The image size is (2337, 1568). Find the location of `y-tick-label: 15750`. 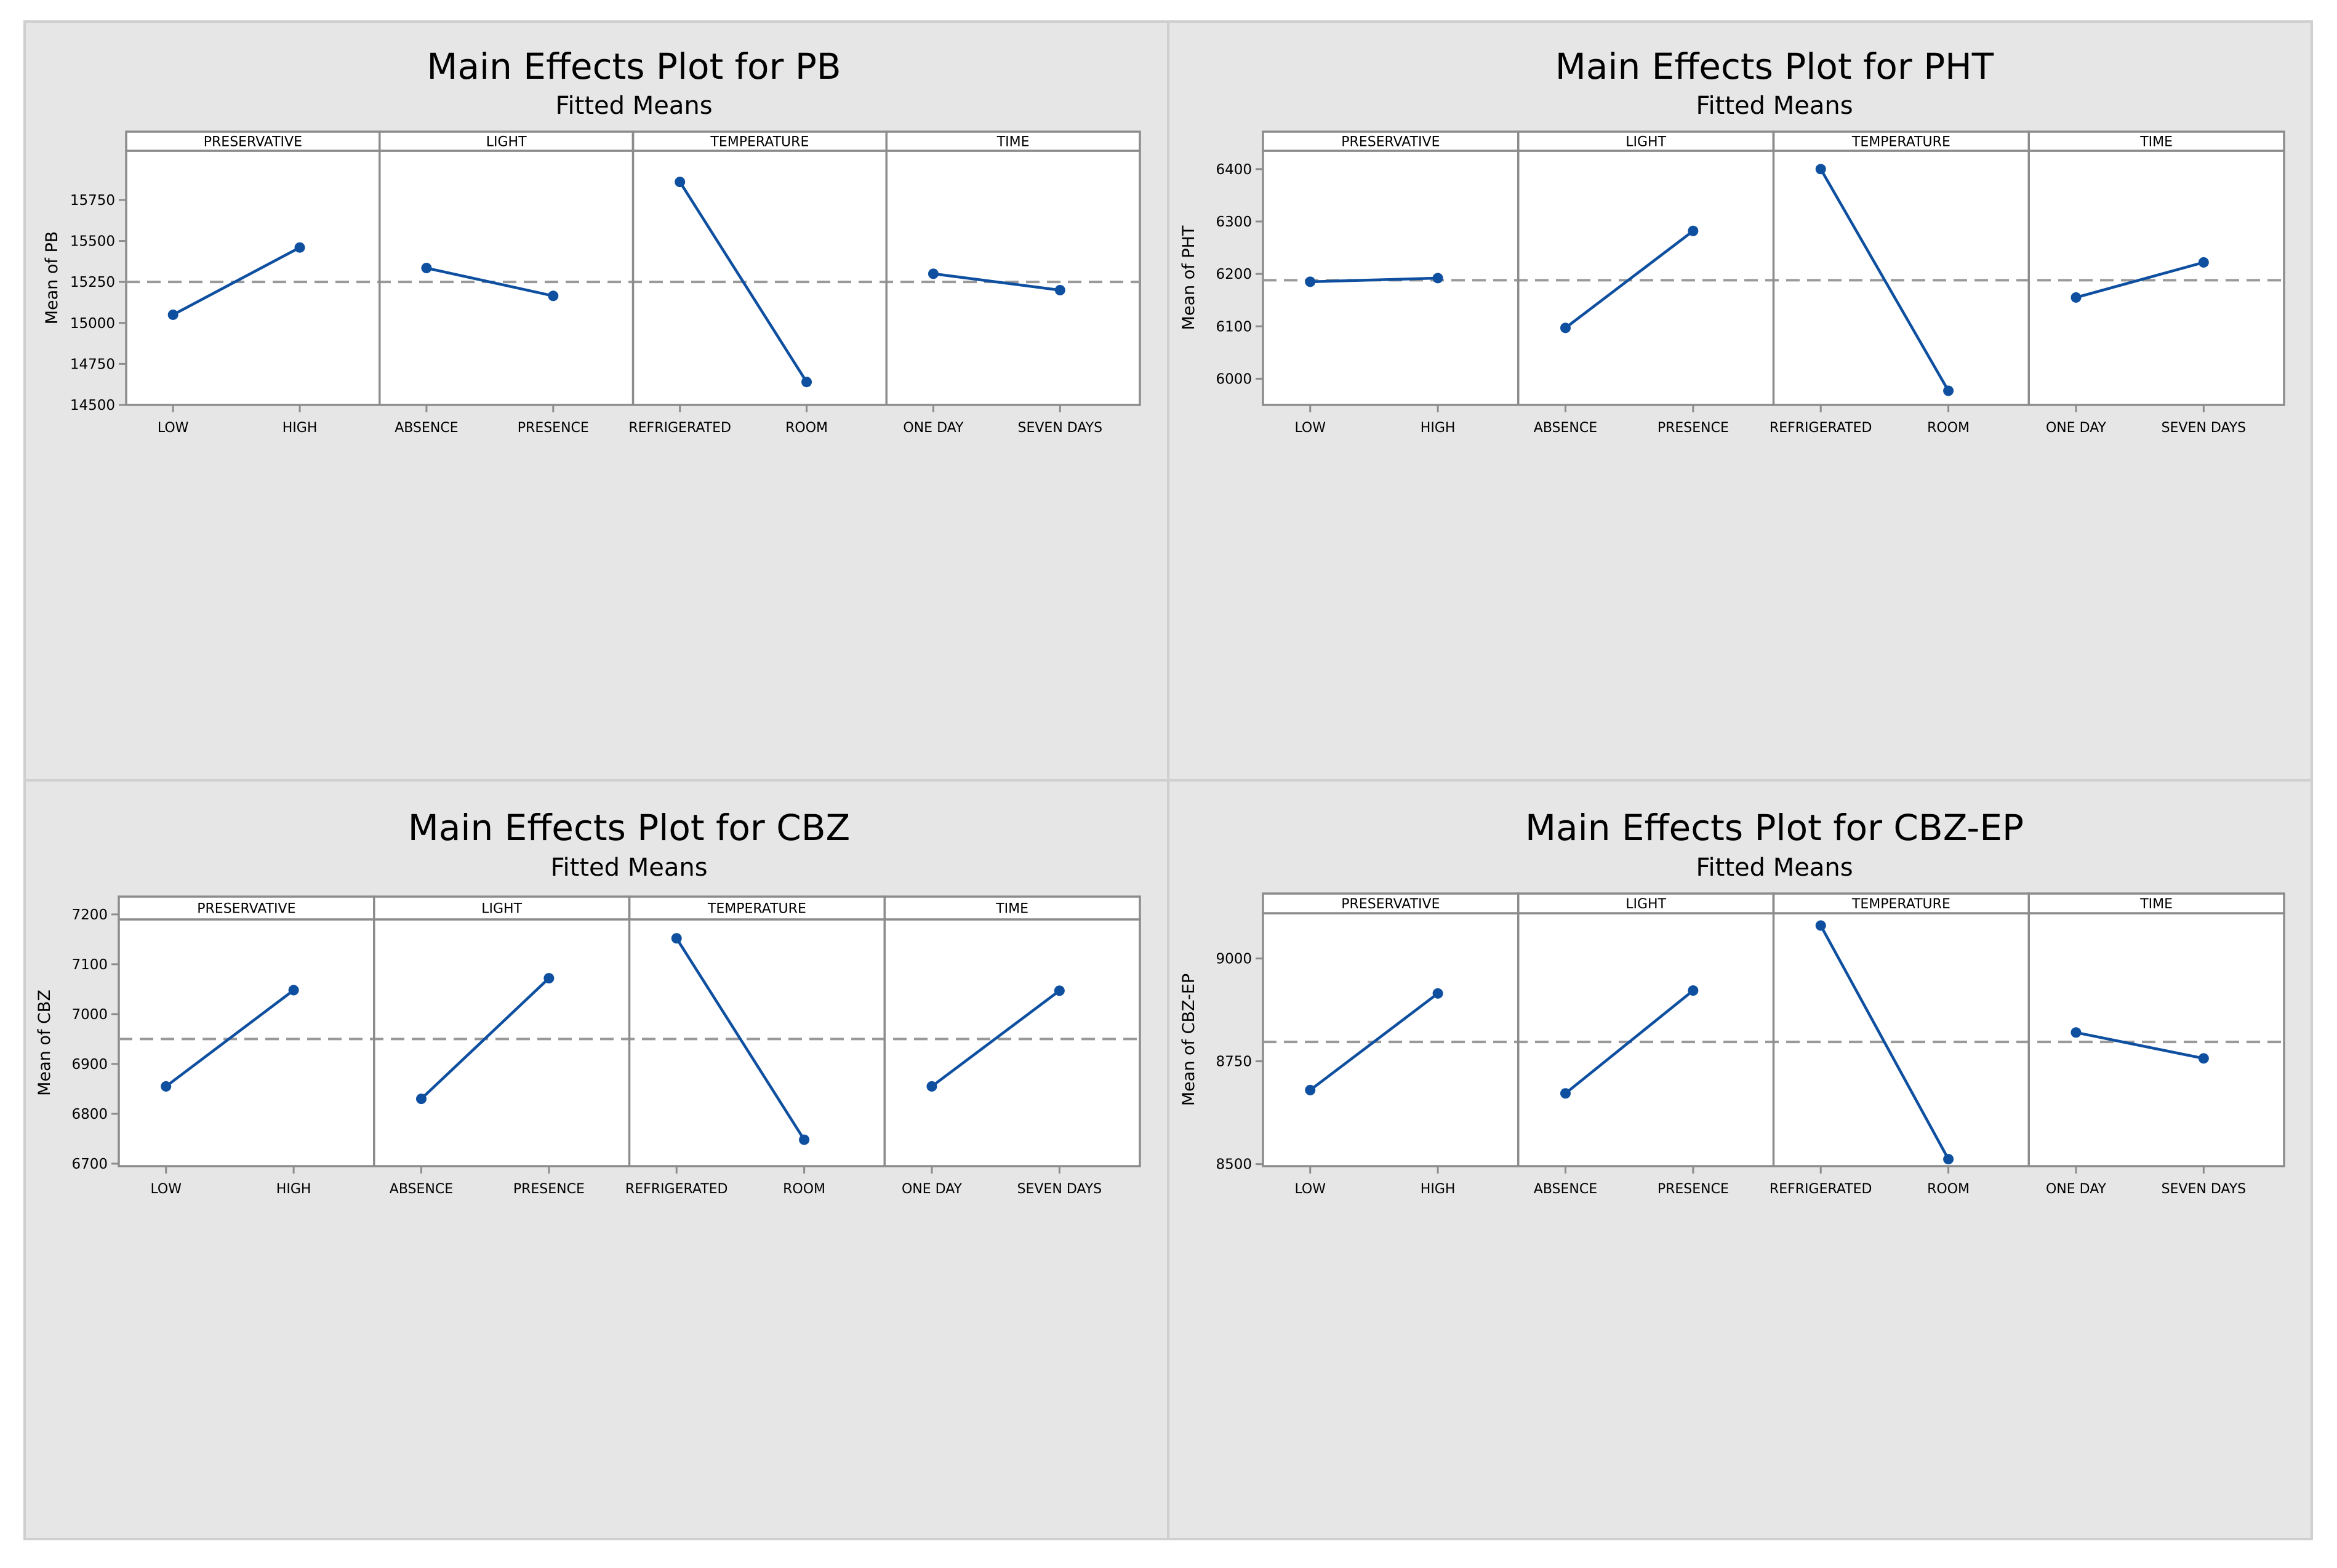

y-tick-label: 15750 is located at coordinates (92, 201).